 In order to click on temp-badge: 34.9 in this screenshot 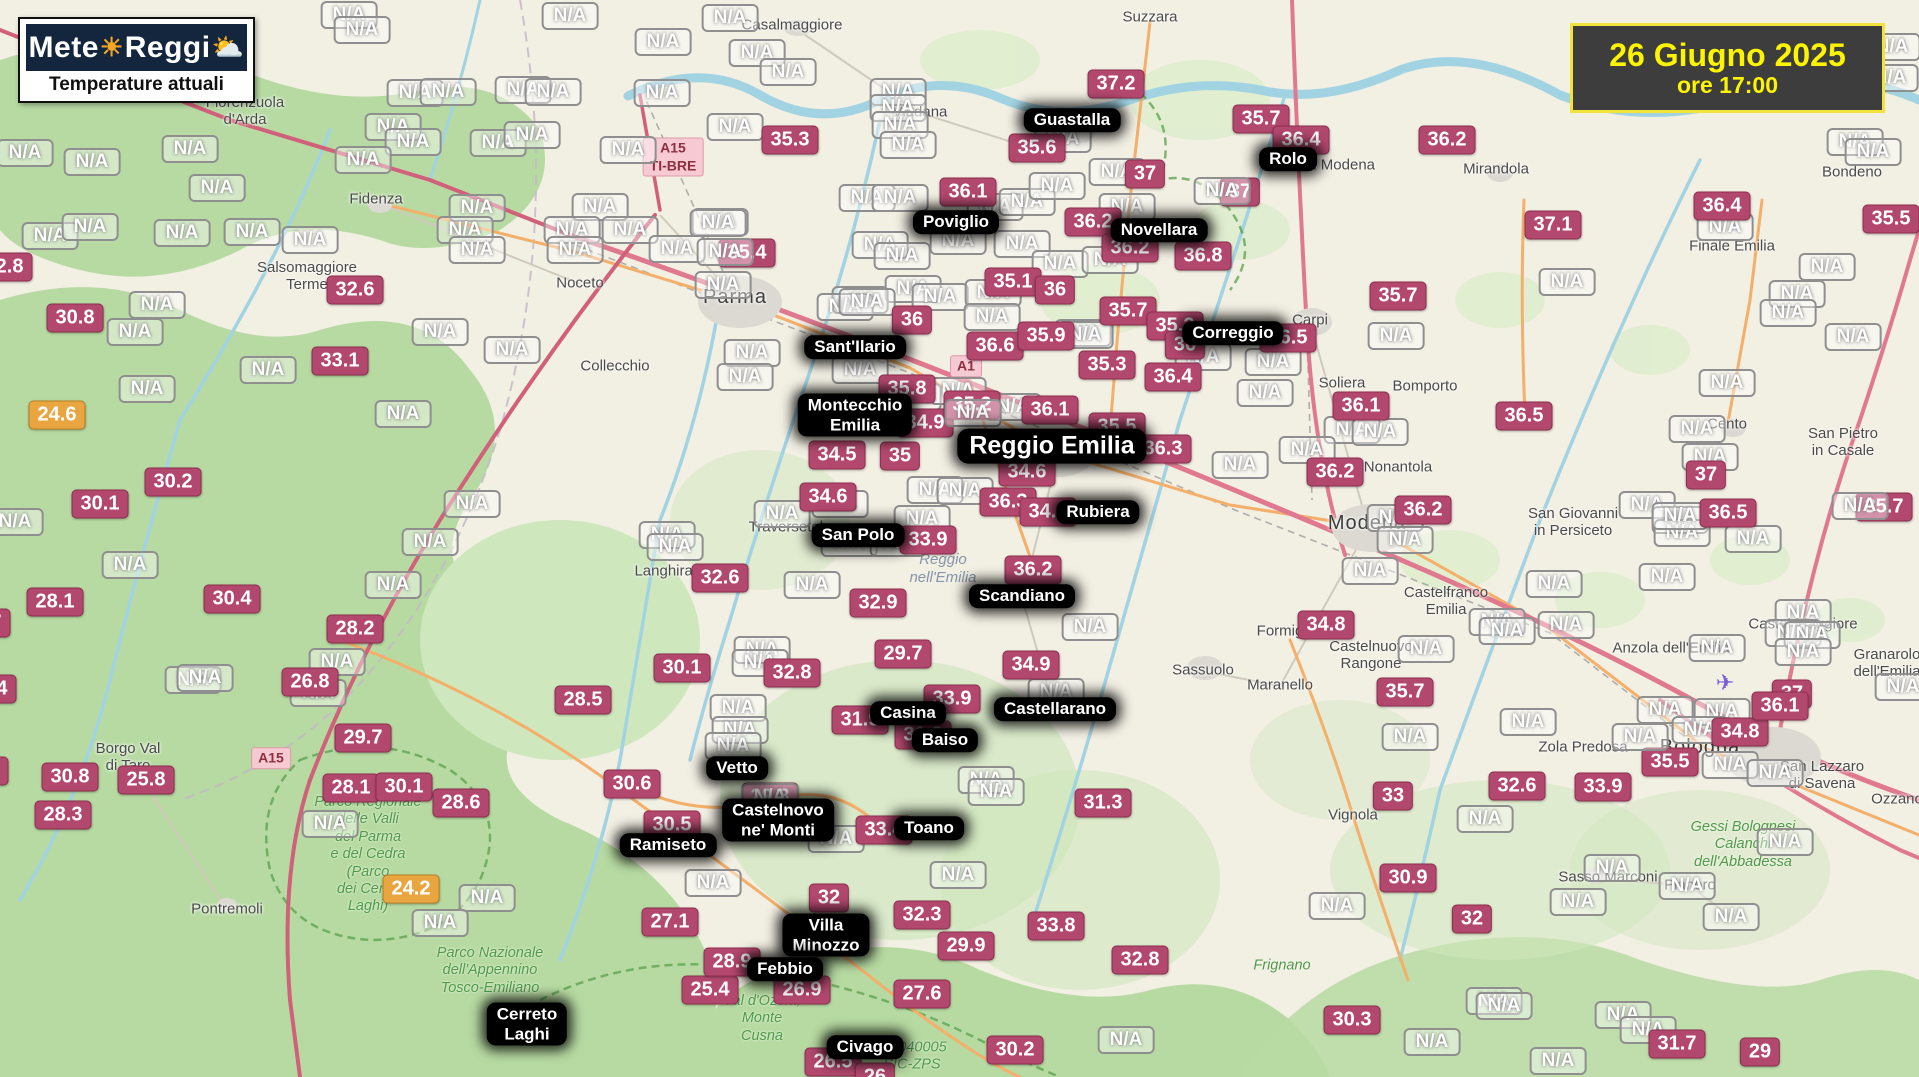, I will do `click(1031, 665)`.